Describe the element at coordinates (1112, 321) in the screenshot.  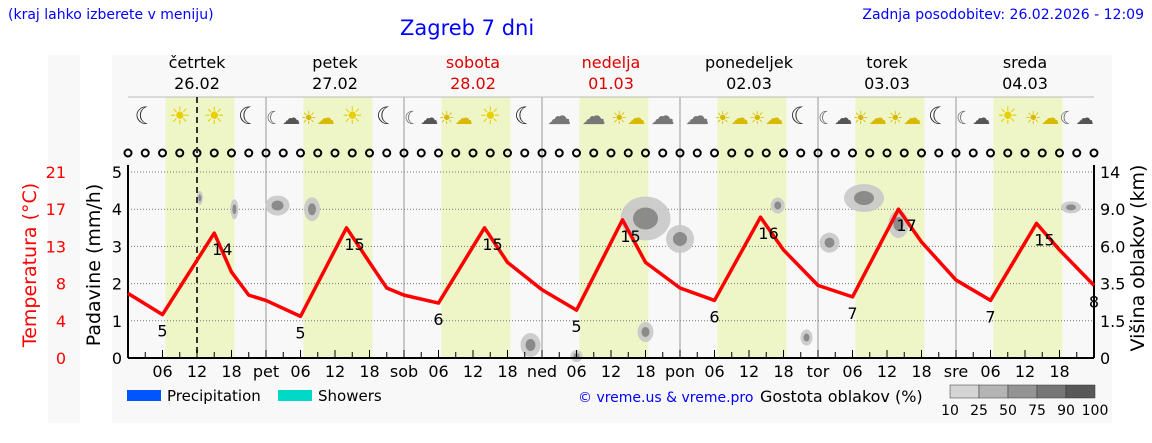
I see `cloud-height-tick-label: 1.5` at that location.